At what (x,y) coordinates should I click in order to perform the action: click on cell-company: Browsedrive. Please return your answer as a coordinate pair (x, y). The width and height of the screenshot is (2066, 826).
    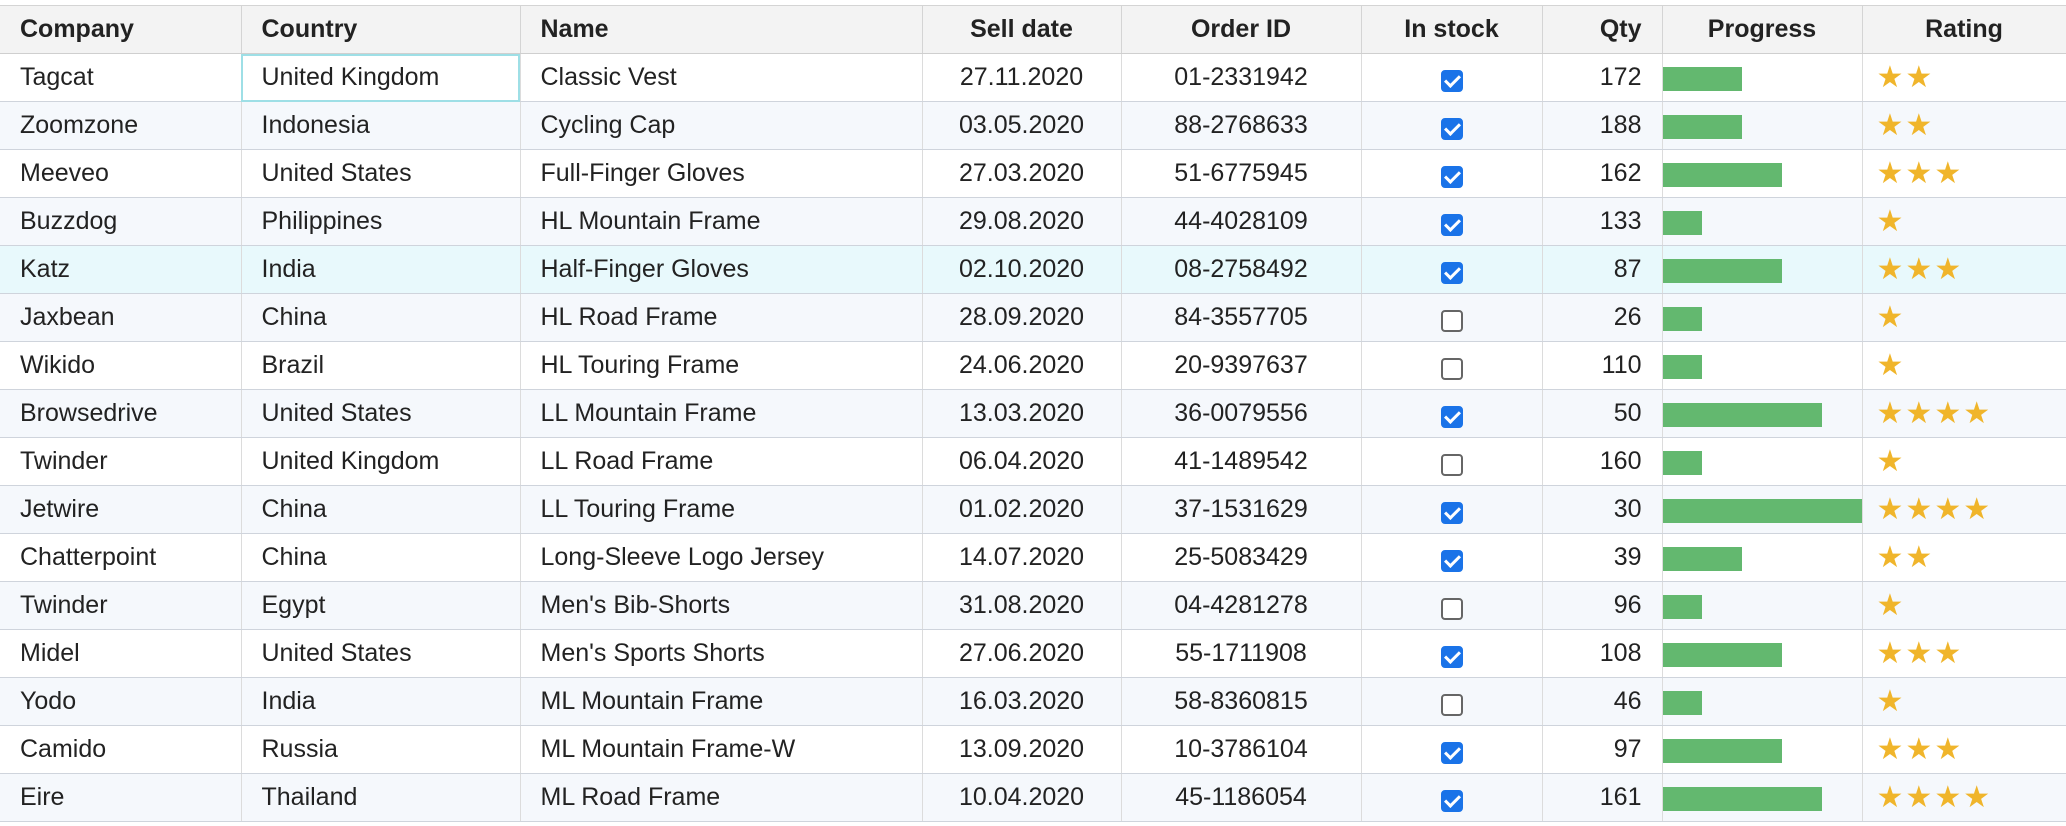
    Looking at the image, I should click on (121, 413).